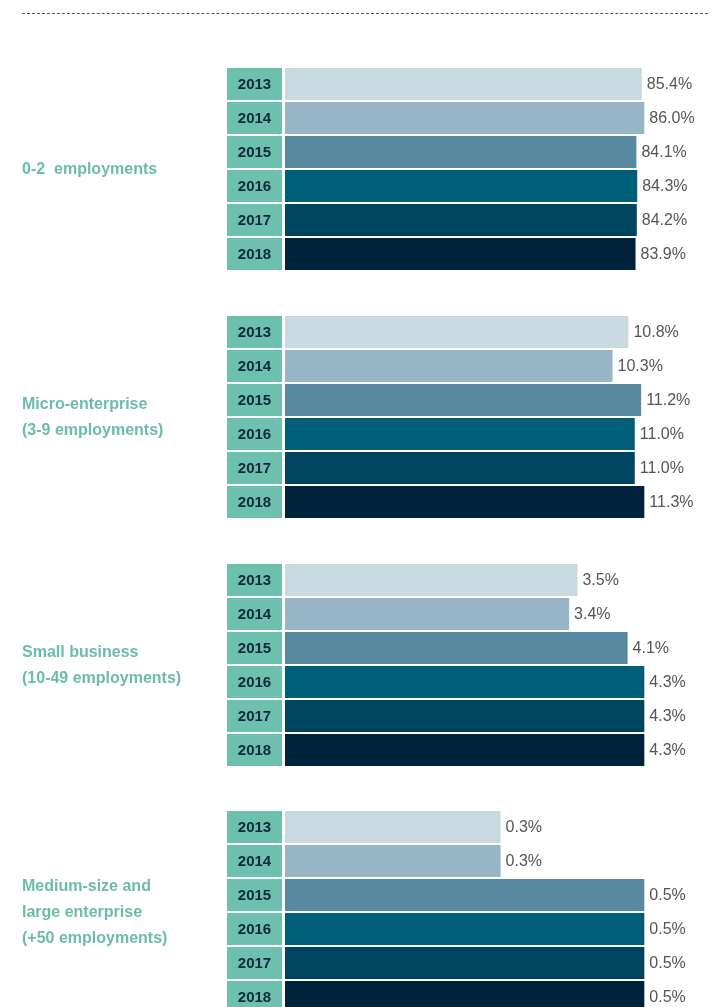 This screenshot has width=715, height=1007. What do you see at coordinates (102, 665) in the screenshot?
I see `text: Small business (10-49 employments)` at bounding box center [102, 665].